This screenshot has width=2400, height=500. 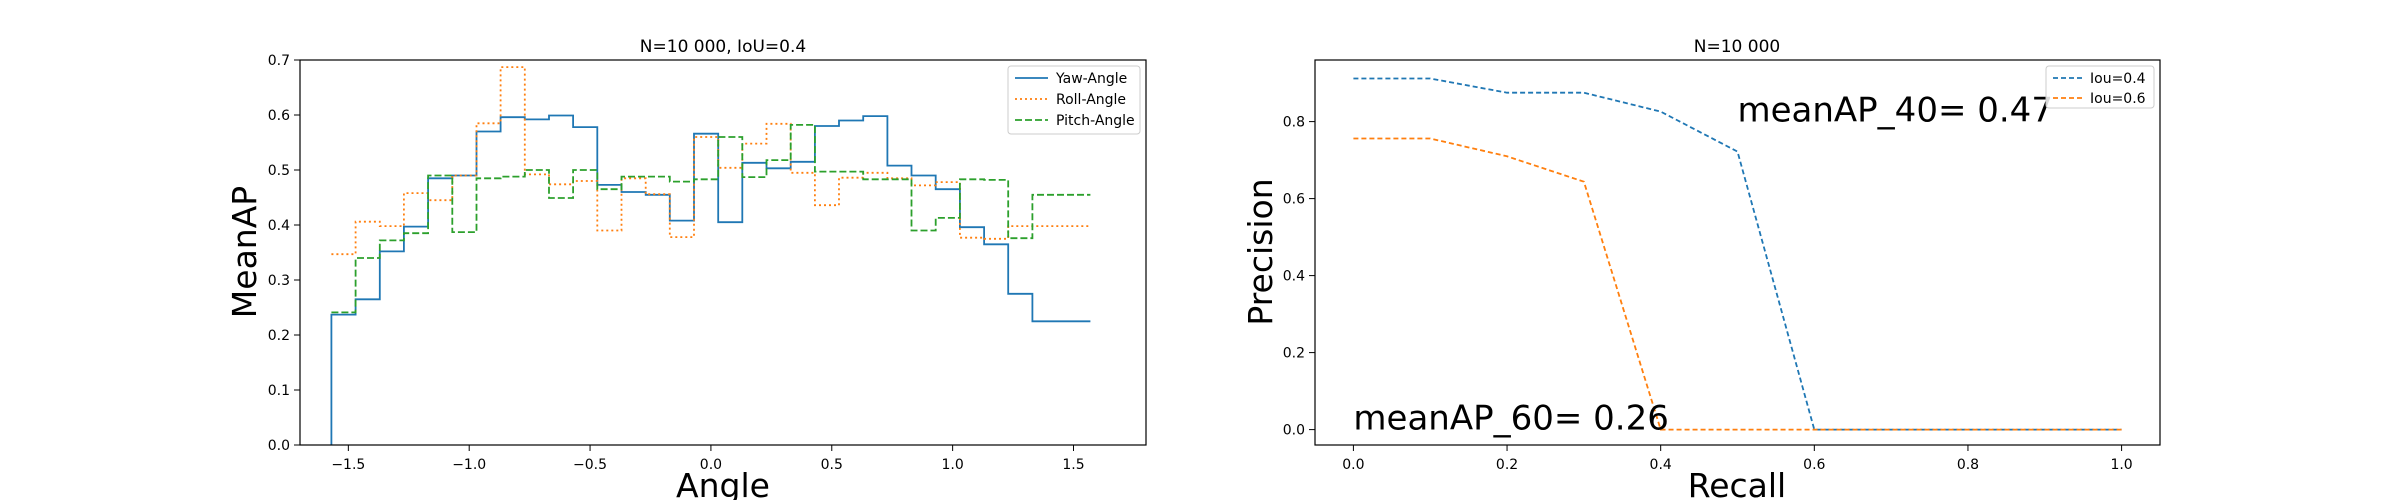 I want to click on y-axis-label: MeanAP, so click(x=244, y=252).